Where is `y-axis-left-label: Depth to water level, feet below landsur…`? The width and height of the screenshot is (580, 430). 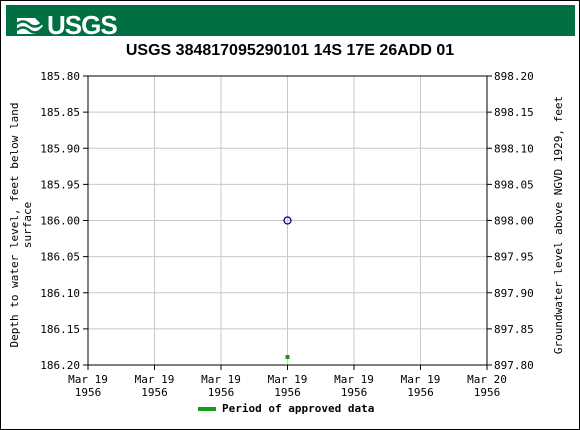 y-axis-left-label: Depth to water level, feet below landsur… is located at coordinates (21, 224).